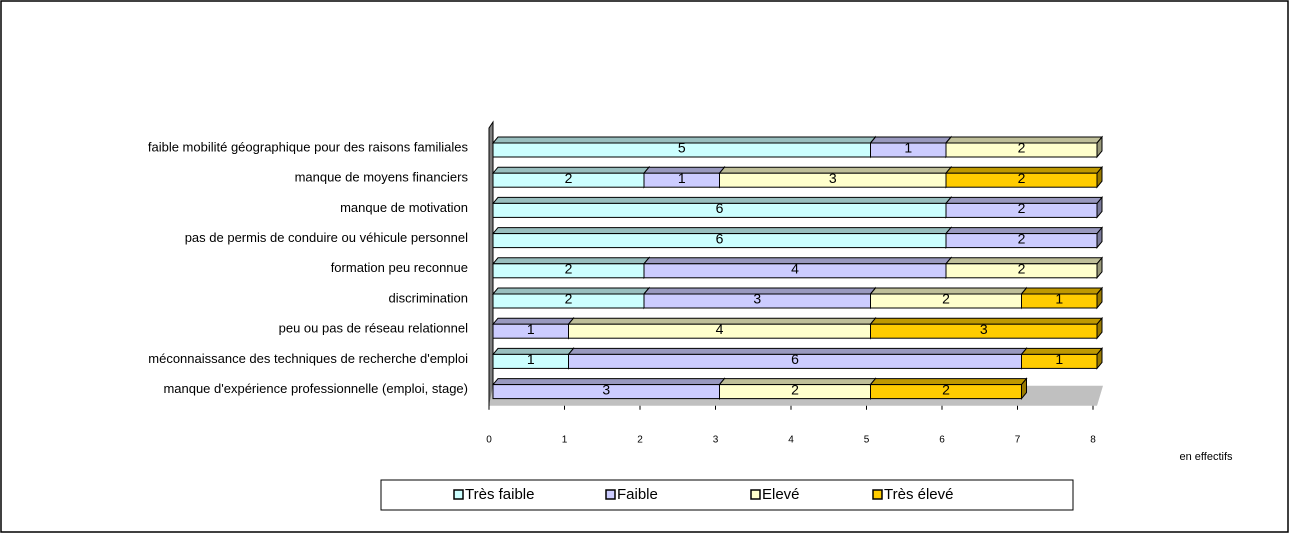 The width and height of the screenshot is (1289, 533). What do you see at coordinates (399, 267) in the screenshot?
I see `category-label: formation peu reconnue` at bounding box center [399, 267].